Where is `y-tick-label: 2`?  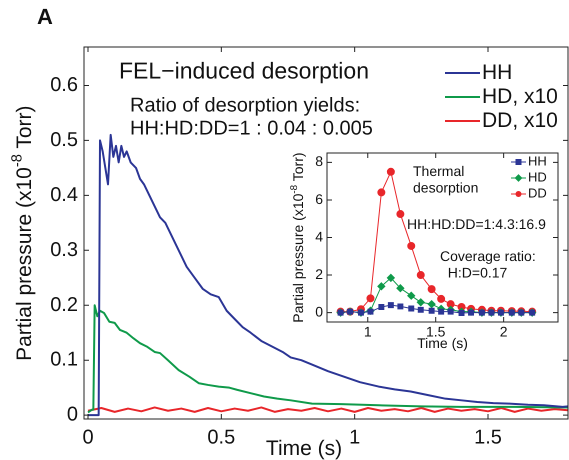 y-tick-label: 2 is located at coordinates (319, 274).